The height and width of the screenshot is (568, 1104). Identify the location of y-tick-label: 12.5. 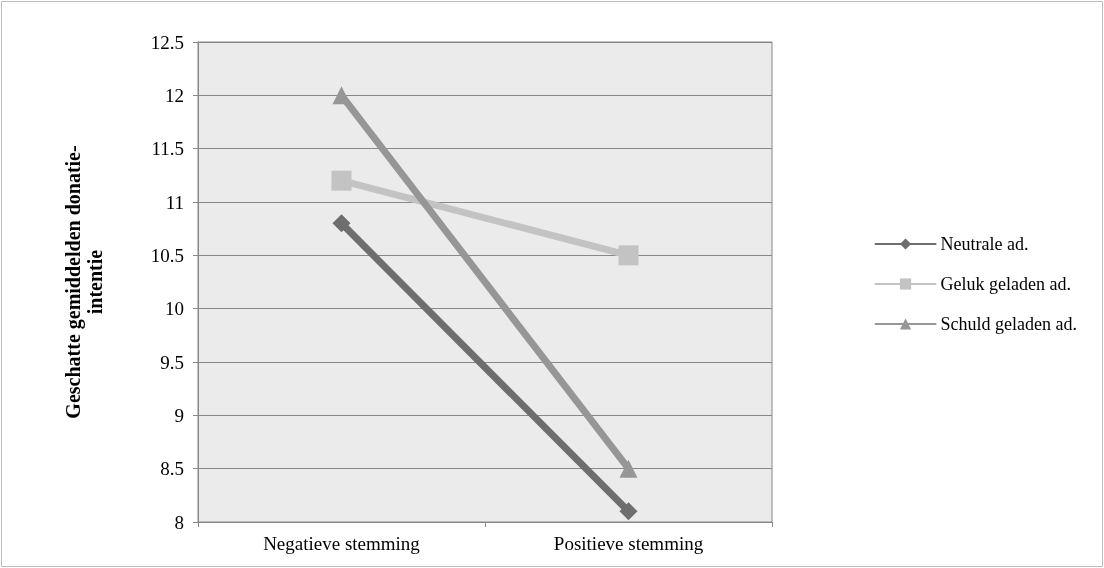
(167, 42).